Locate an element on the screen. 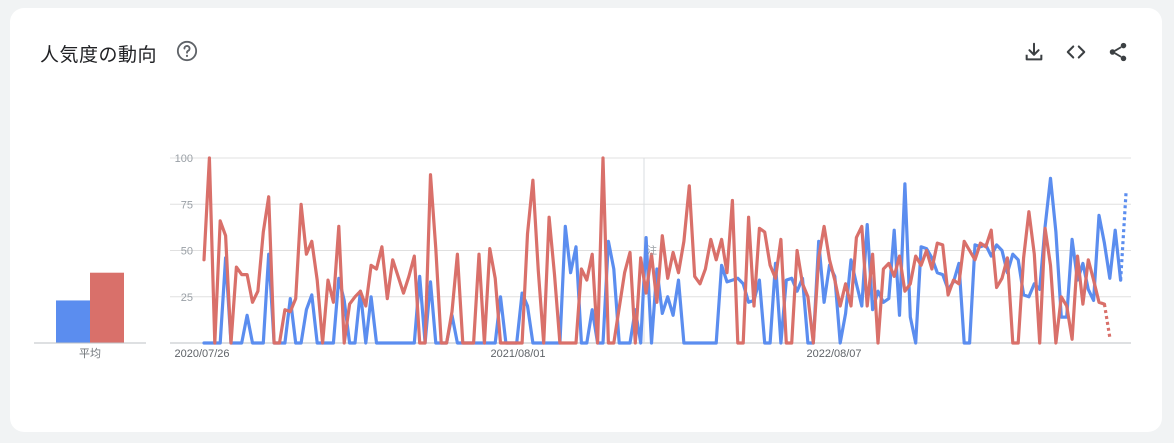  y-tick-label: 100 is located at coordinates (184, 159).